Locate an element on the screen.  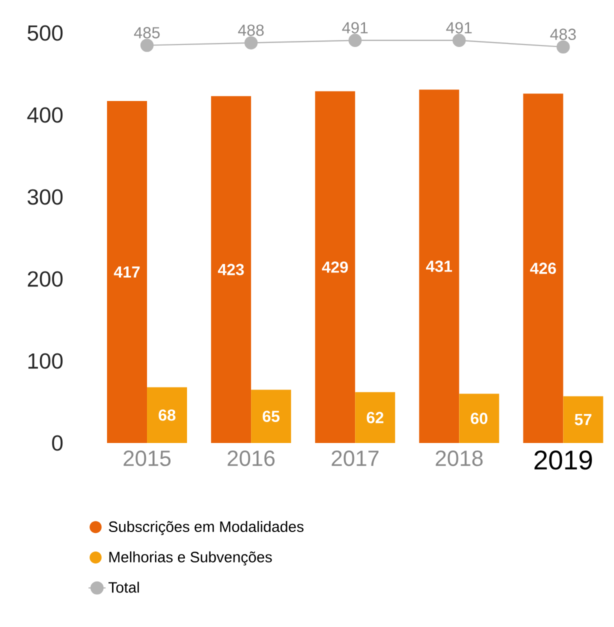
data-label: 429 is located at coordinates (335, 267).